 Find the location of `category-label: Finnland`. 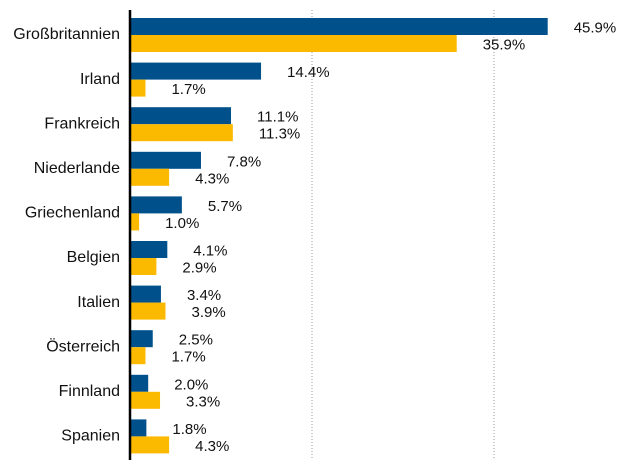

category-label: Finnland is located at coordinates (89, 391).